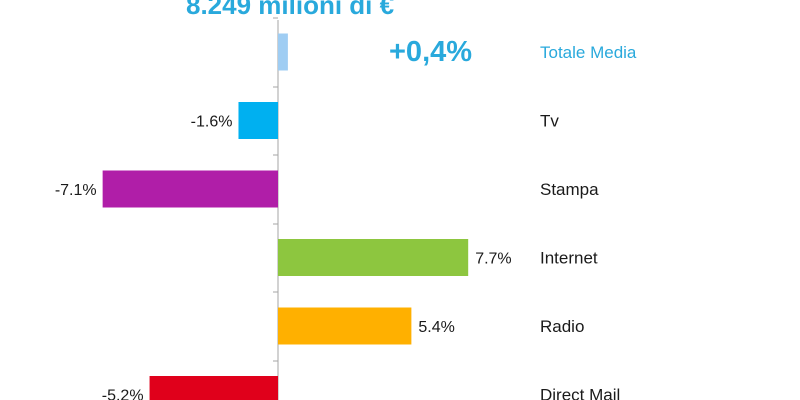  I want to click on category-label: Tv, so click(549, 121).